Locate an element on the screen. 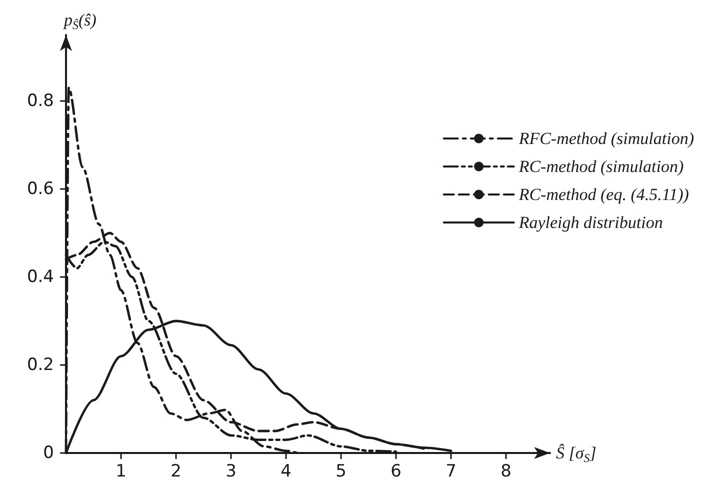  x-tick-label: 3 is located at coordinates (231, 472).